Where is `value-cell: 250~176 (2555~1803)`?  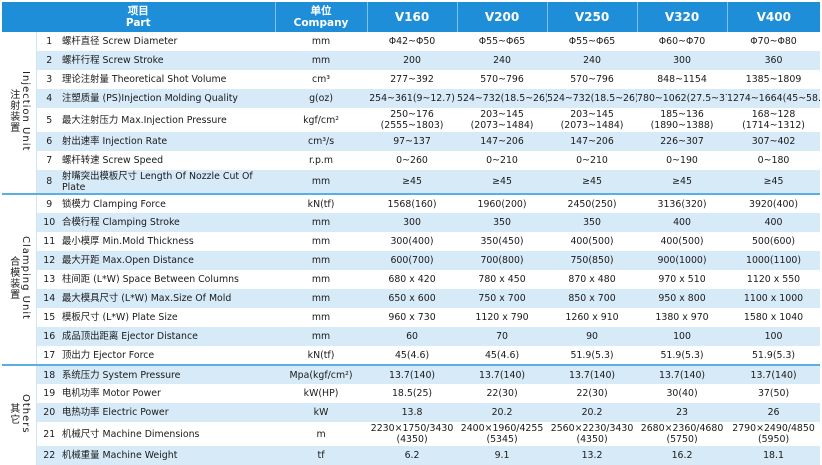
value-cell: 250~176 (2555~1803) is located at coordinates (412, 120).